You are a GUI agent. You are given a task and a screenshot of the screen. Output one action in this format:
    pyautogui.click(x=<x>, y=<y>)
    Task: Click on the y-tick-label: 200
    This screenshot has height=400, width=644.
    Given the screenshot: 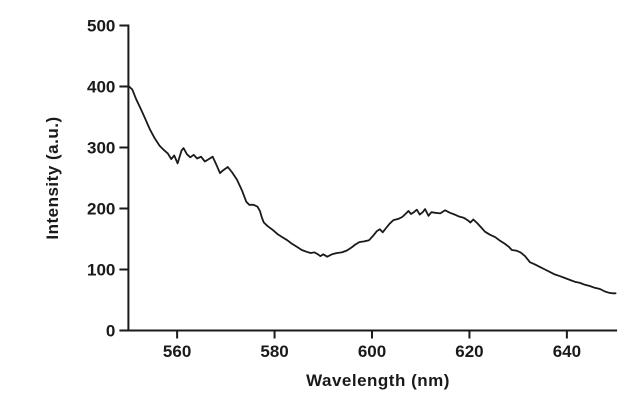 What is the action you would take?
    pyautogui.click(x=101, y=209)
    